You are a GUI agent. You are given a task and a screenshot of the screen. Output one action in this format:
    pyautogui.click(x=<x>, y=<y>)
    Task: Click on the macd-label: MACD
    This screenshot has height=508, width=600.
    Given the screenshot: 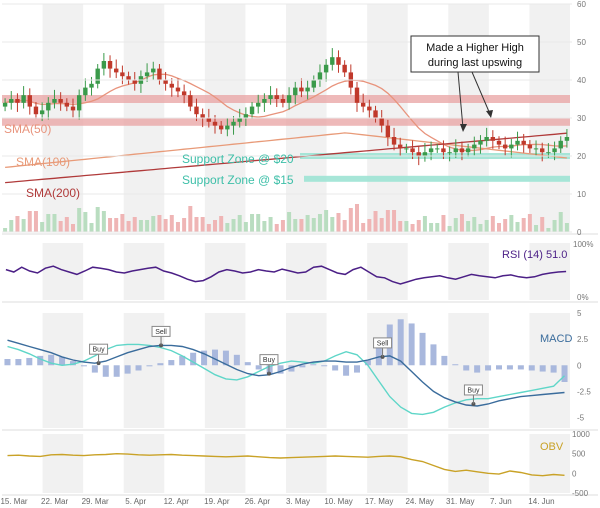 What is the action you would take?
    pyautogui.click(x=556, y=339)
    